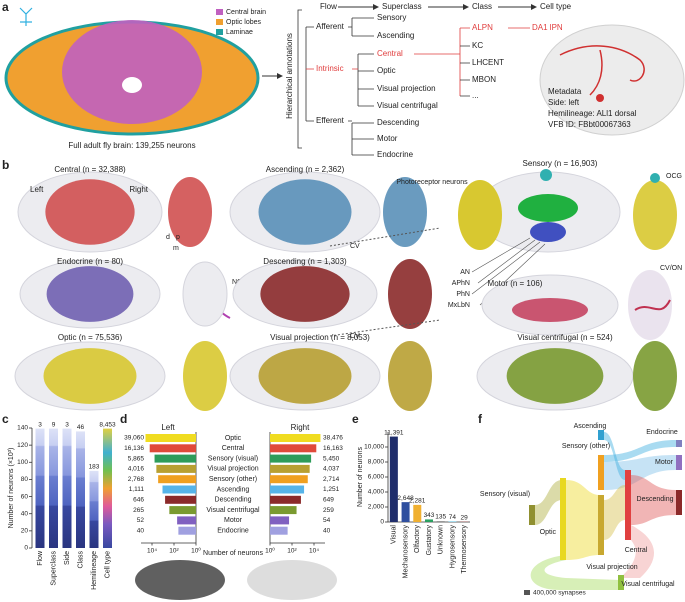 The width and height of the screenshot is (685, 602). Describe the element at coordinates (107, 424) in the screenshot. I see `count-label: 8,453` at that location.